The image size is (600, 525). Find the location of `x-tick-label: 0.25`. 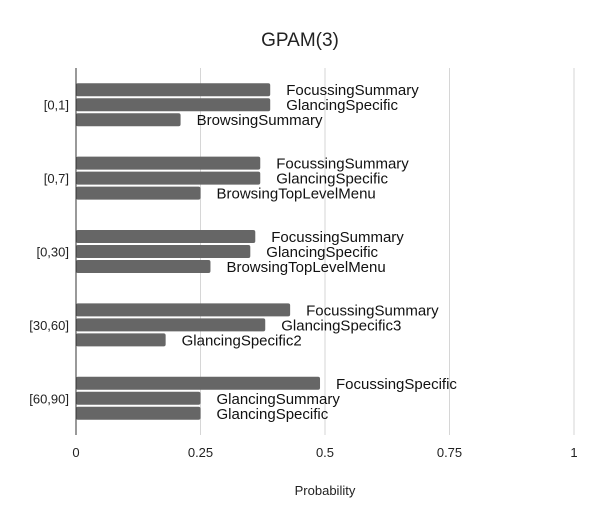

x-tick-label: 0.25 is located at coordinates (200, 452).